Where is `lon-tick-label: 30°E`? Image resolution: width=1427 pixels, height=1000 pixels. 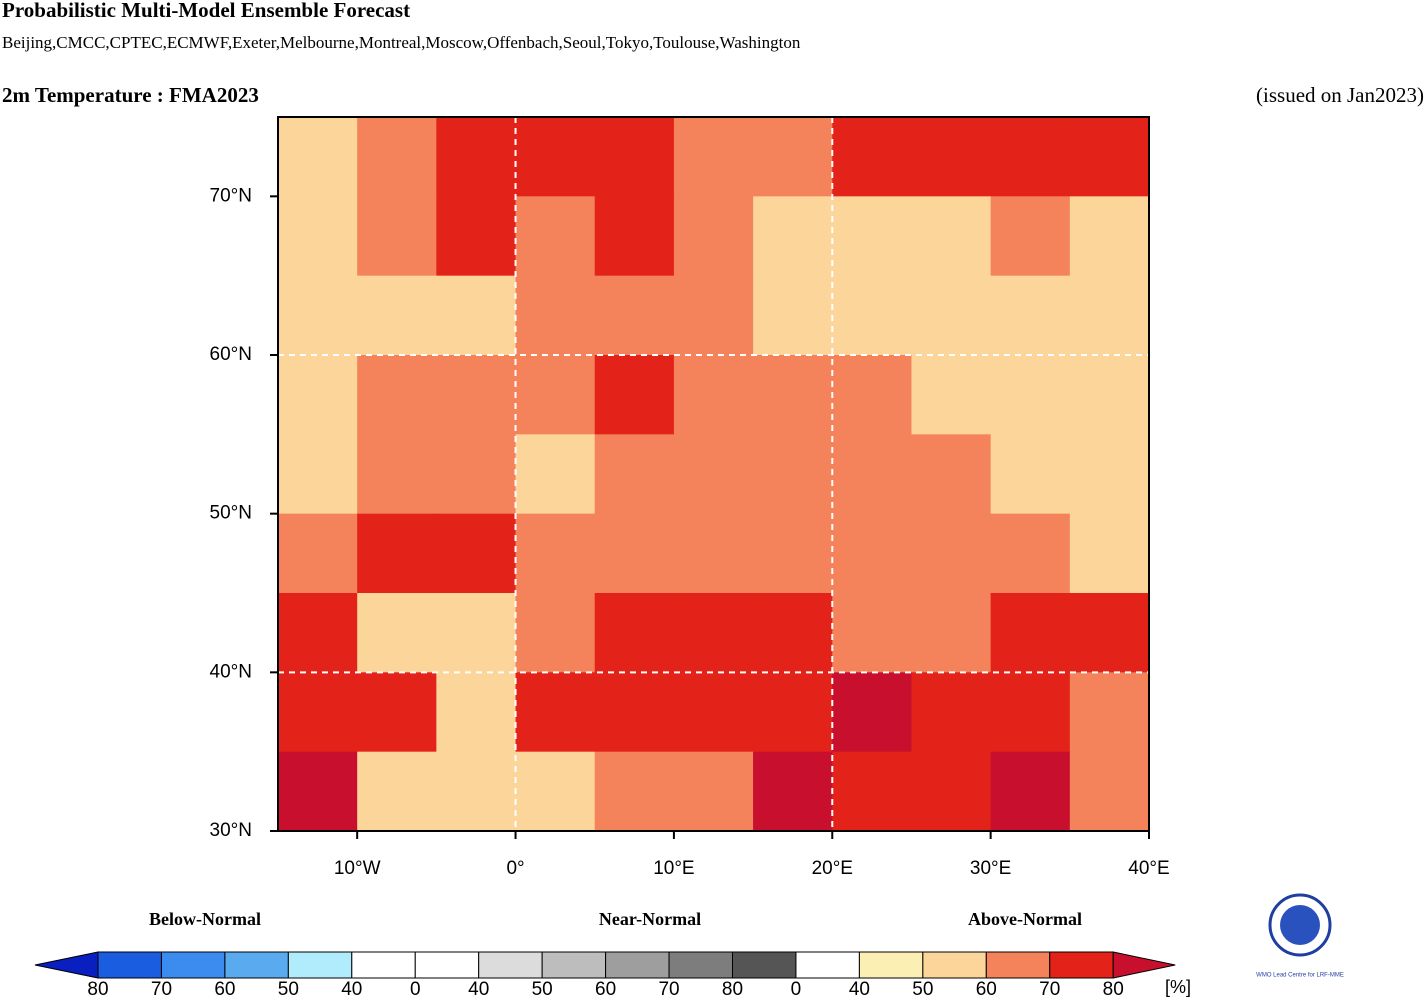
lon-tick-label: 30°E is located at coordinates (990, 868).